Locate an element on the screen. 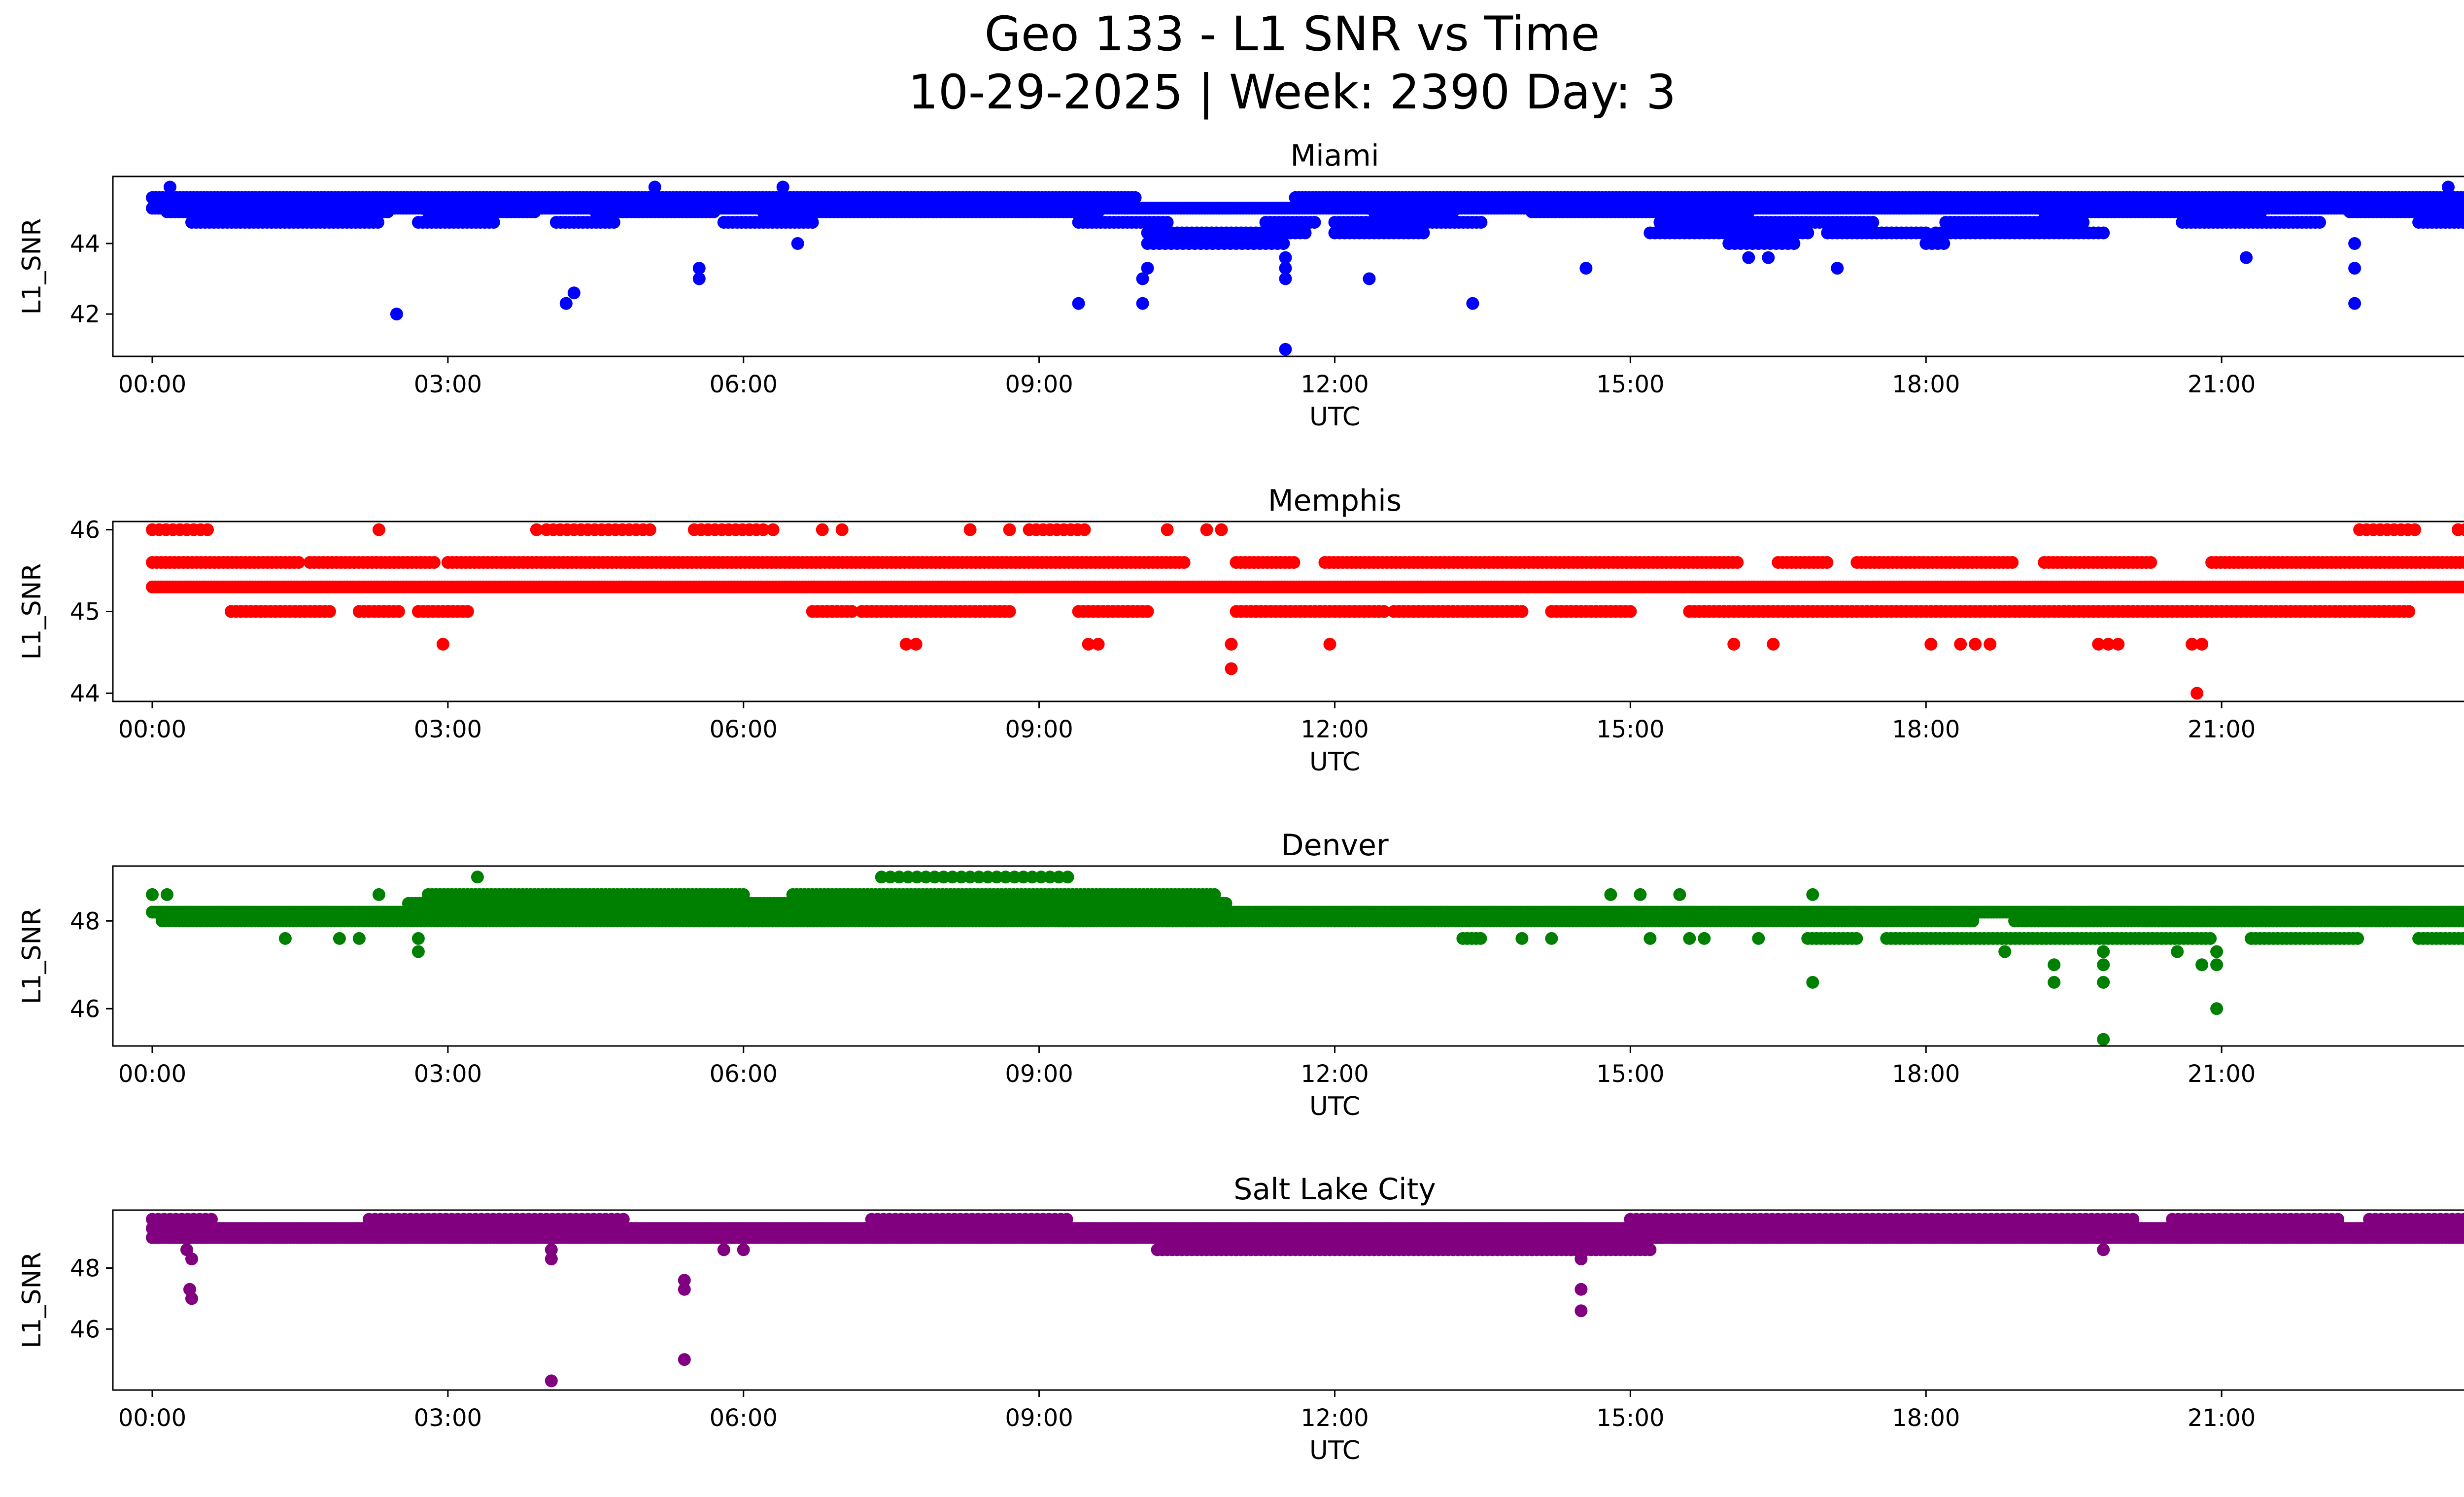  x-tick-label: 09:00 is located at coordinates (1039, 729).